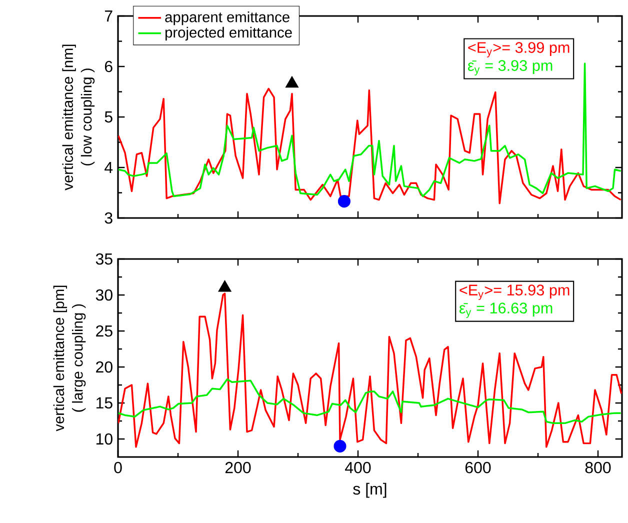 The image size is (628, 523). What do you see at coordinates (478, 468) in the screenshot?
I see `x-tick-label: 600` at bounding box center [478, 468].